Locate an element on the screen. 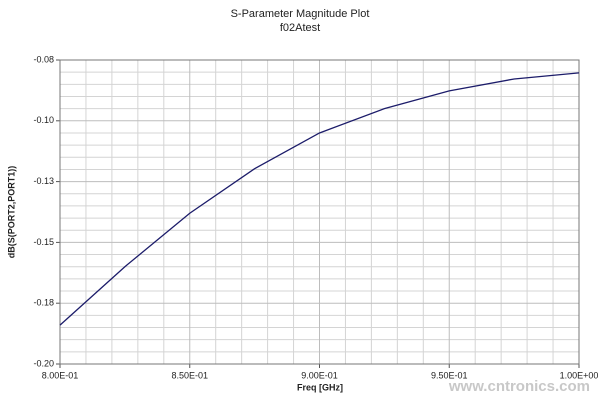 This screenshot has width=598, height=400. y-axis-label: dB(S(PORT2,PORT1)) is located at coordinates (11, 212).